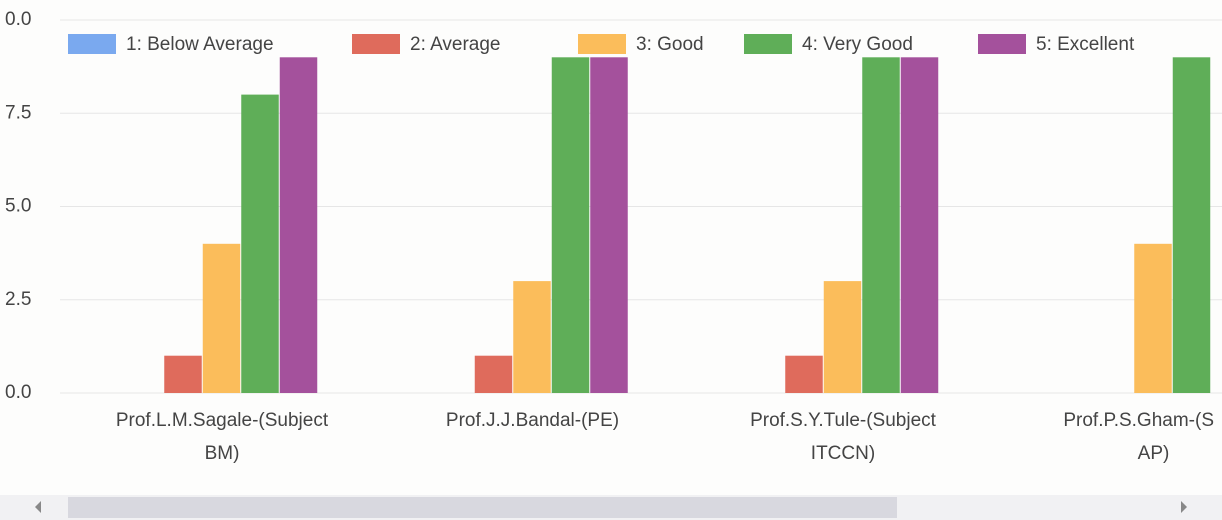 The height and width of the screenshot is (520, 1222). What do you see at coordinates (857, 44) in the screenshot?
I see `legend-label: 4: Very Good` at bounding box center [857, 44].